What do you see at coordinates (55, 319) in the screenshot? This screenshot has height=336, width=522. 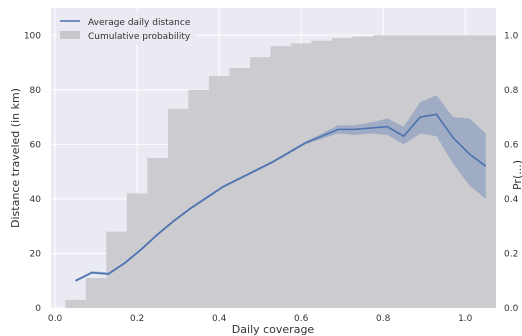 I see `x-tick-label: 0.0` at bounding box center [55, 319].